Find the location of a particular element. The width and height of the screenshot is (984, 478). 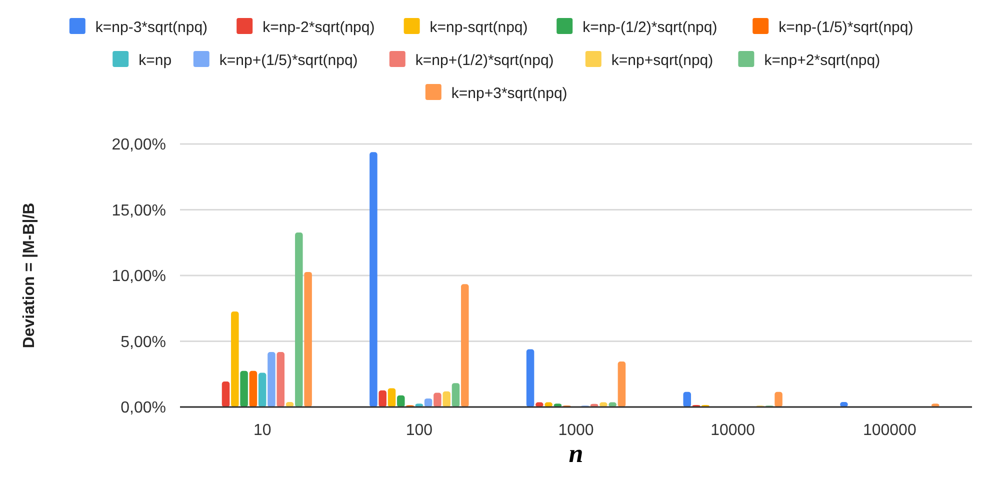

legend-label: k=np-sqrt(npq) is located at coordinates (479, 27).